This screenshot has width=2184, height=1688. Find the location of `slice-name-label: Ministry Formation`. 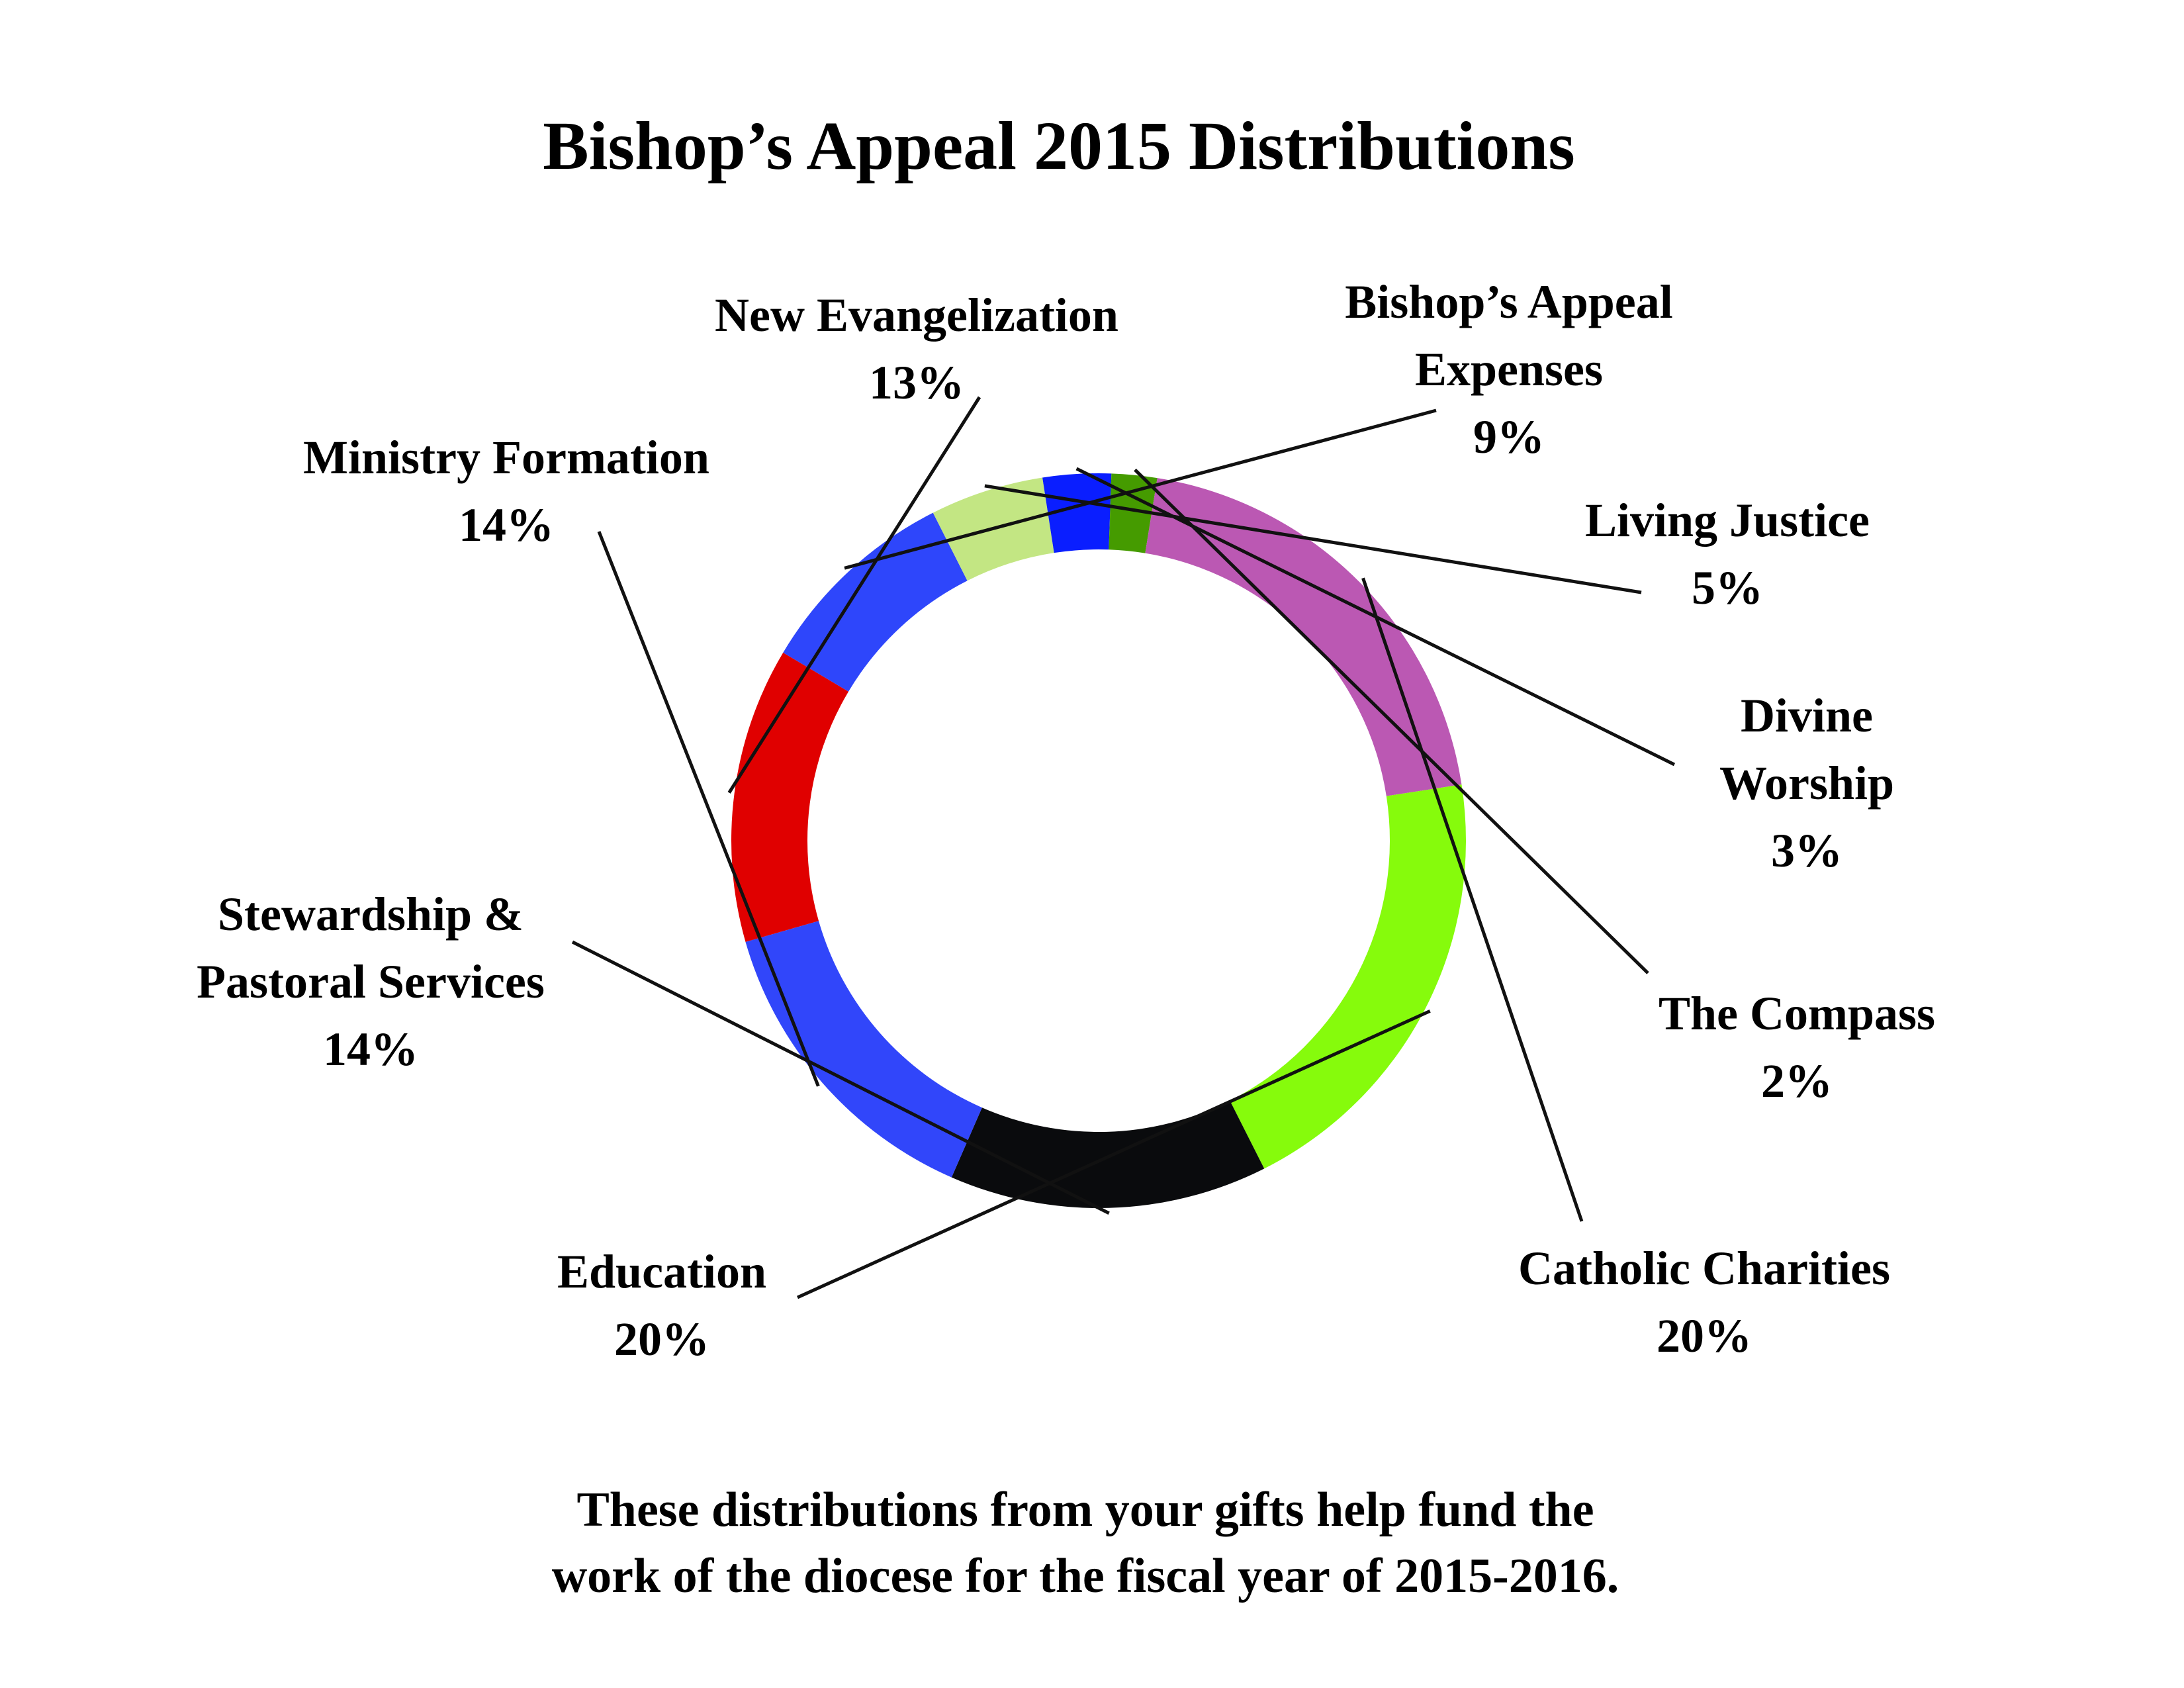

slice-name-label: Ministry Formation is located at coordinates (506, 457).